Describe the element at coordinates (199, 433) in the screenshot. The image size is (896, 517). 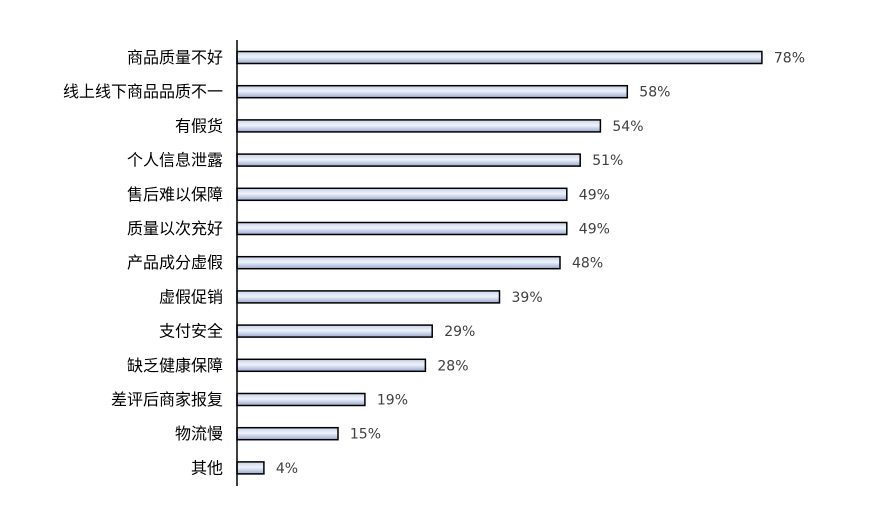
I see `category-label: 物流慢` at that location.